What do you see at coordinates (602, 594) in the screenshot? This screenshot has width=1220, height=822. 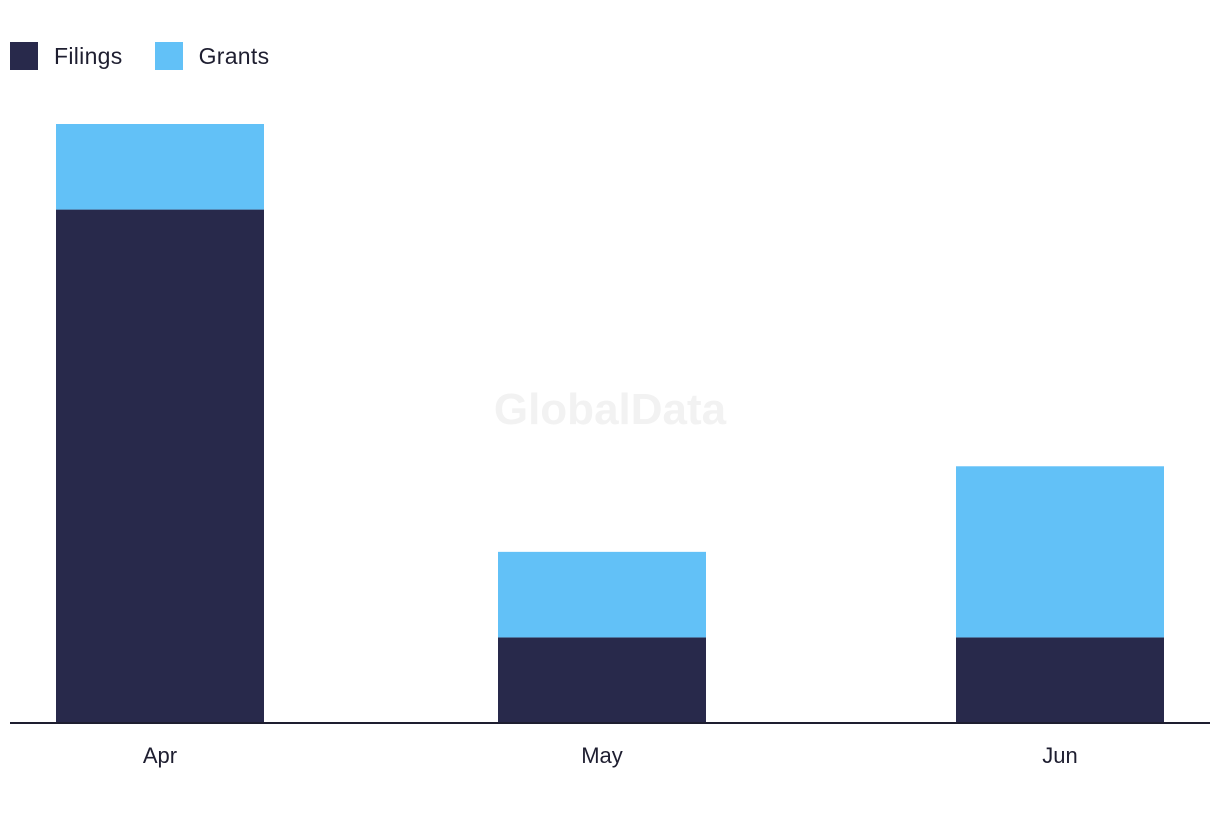 I see `bar-grants-may` at bounding box center [602, 594].